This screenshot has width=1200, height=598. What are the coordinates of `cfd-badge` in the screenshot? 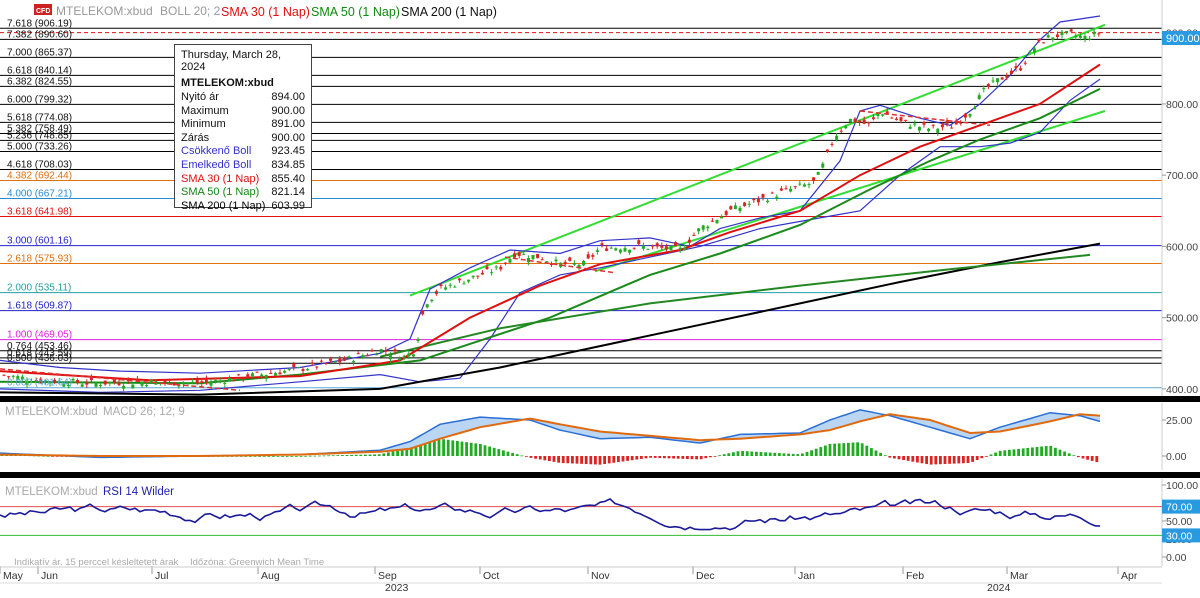 It's located at (43, 9).